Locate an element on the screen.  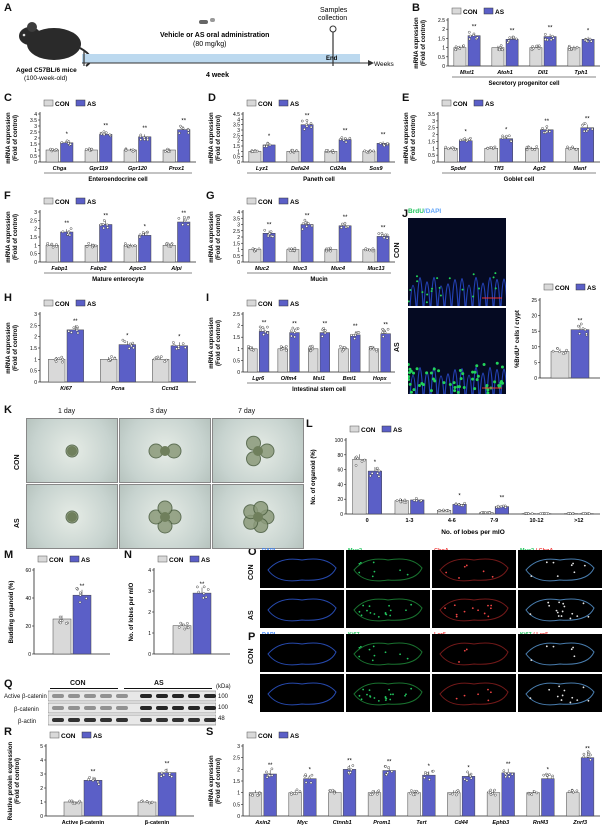
panel-label-d: D is located at coordinates (212, 98).